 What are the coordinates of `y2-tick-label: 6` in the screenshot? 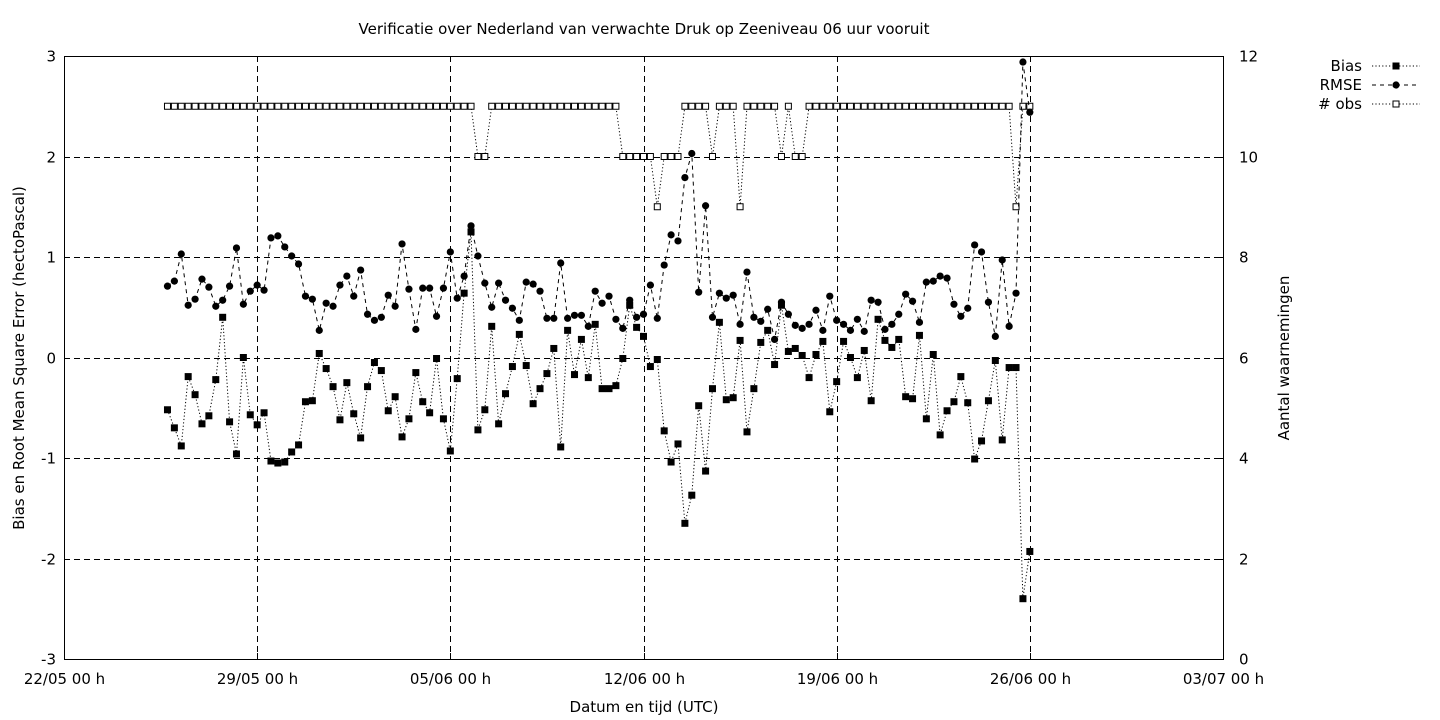 It's located at (1244, 359).